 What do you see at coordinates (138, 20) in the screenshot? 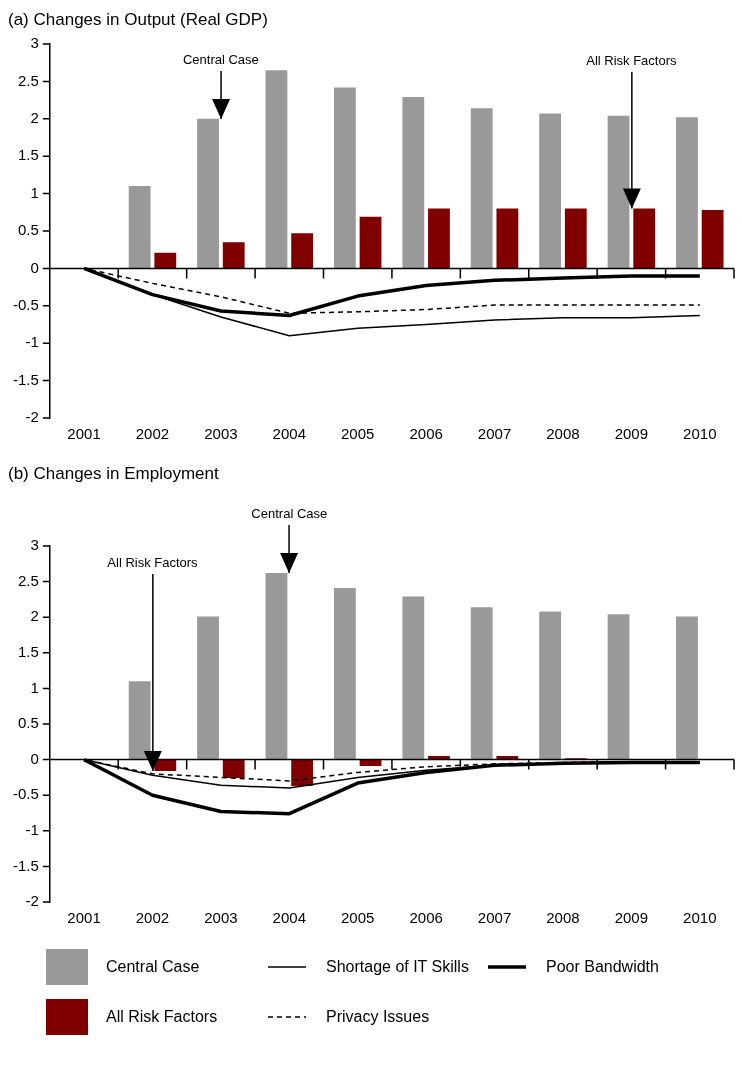
I see `chart-title: (a) Changes in Output (Real GDP)` at bounding box center [138, 20].